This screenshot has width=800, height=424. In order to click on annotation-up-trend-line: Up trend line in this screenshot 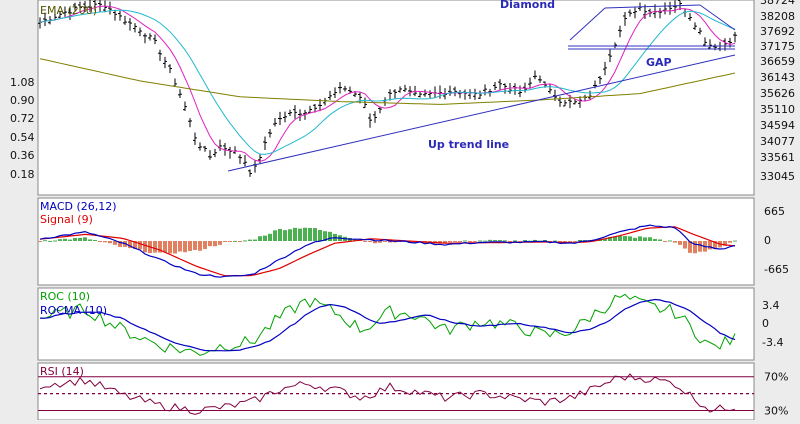, I will do `click(468, 144)`.